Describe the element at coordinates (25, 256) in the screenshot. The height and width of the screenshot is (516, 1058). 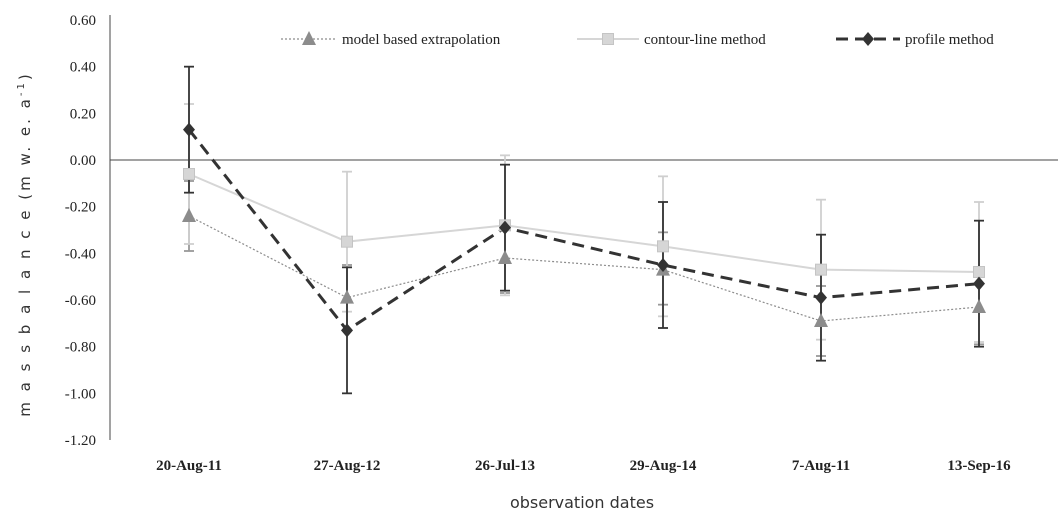
I see `y-axis-title-main: m a s s b a l a n c e (m w. e. a` at that location.